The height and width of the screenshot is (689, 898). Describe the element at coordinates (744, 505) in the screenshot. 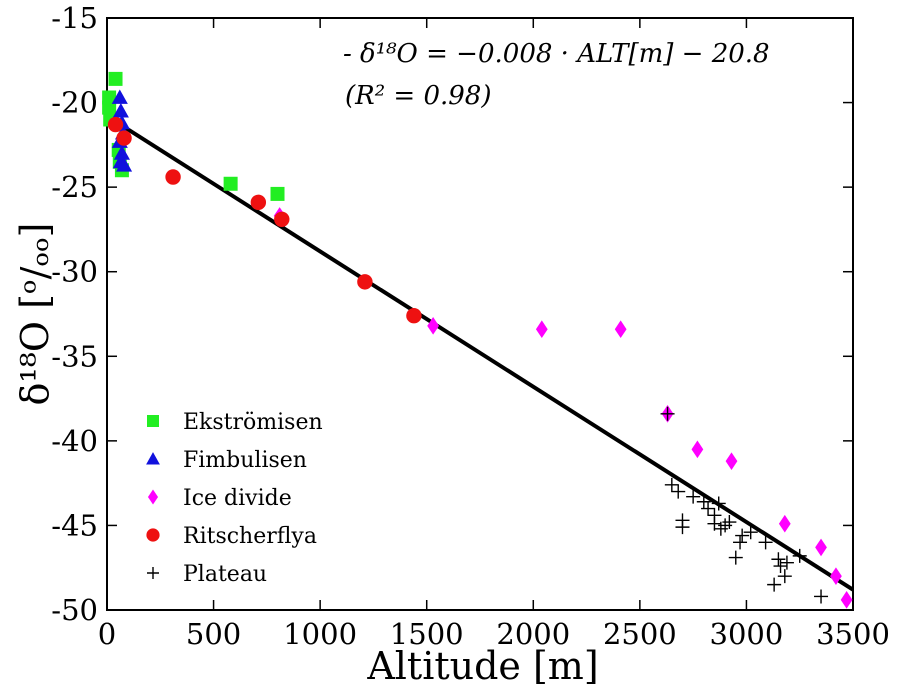

I see `series-plus` at that location.